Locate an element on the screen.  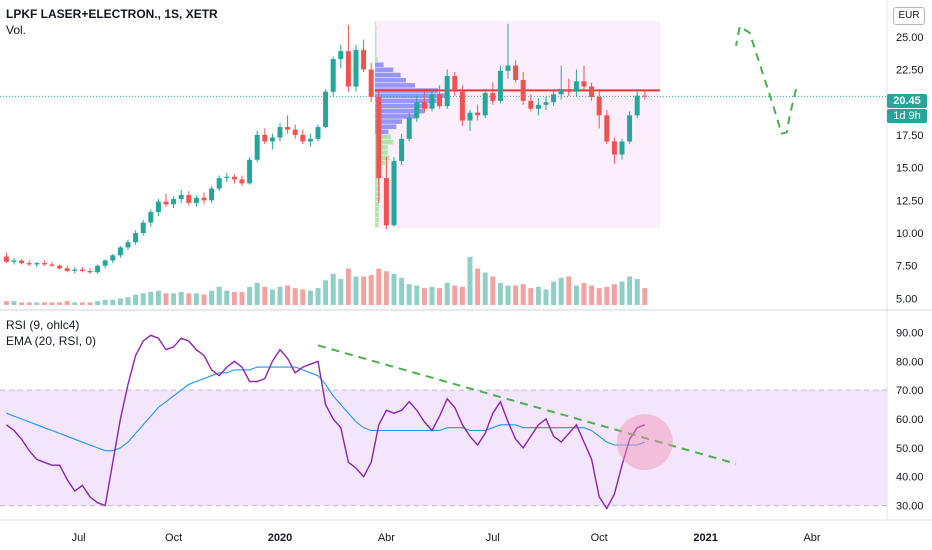
forecast-path-drawing is located at coordinates (766, 79).